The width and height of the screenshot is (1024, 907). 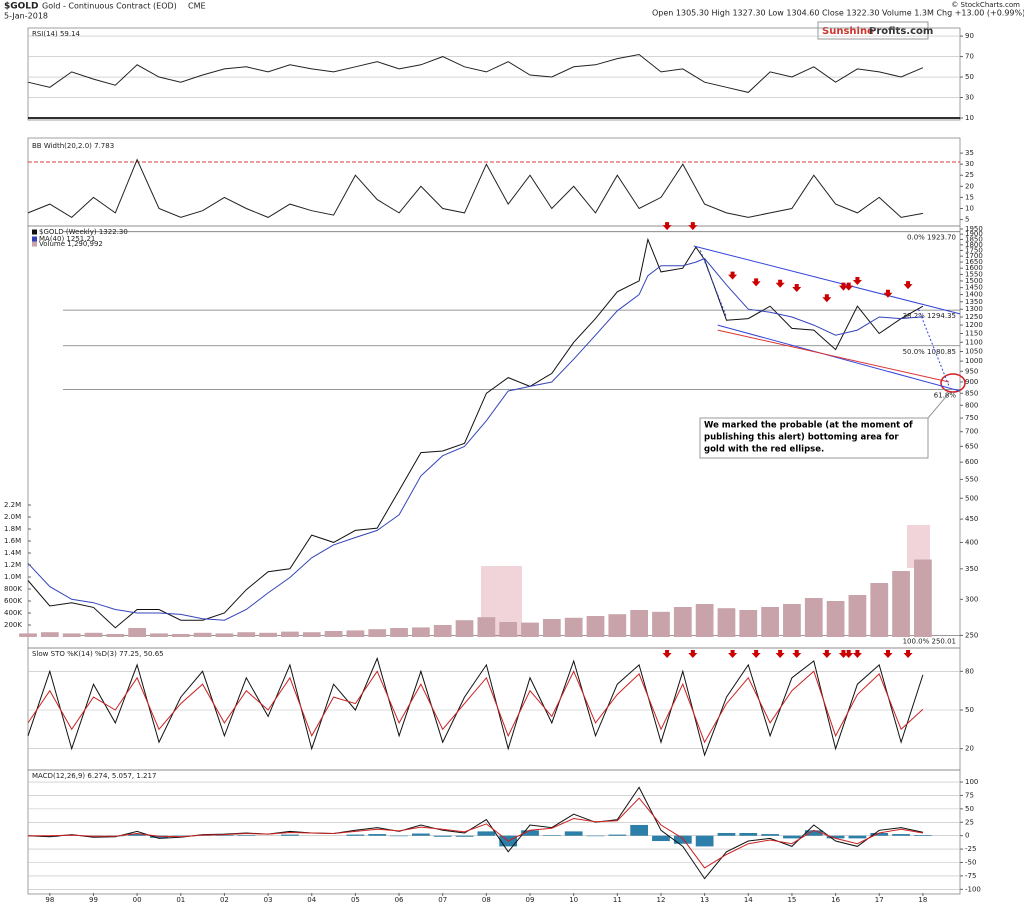 What do you see at coordinates (971, 569) in the screenshot?
I see `y-tick-label: 350` at bounding box center [971, 569].